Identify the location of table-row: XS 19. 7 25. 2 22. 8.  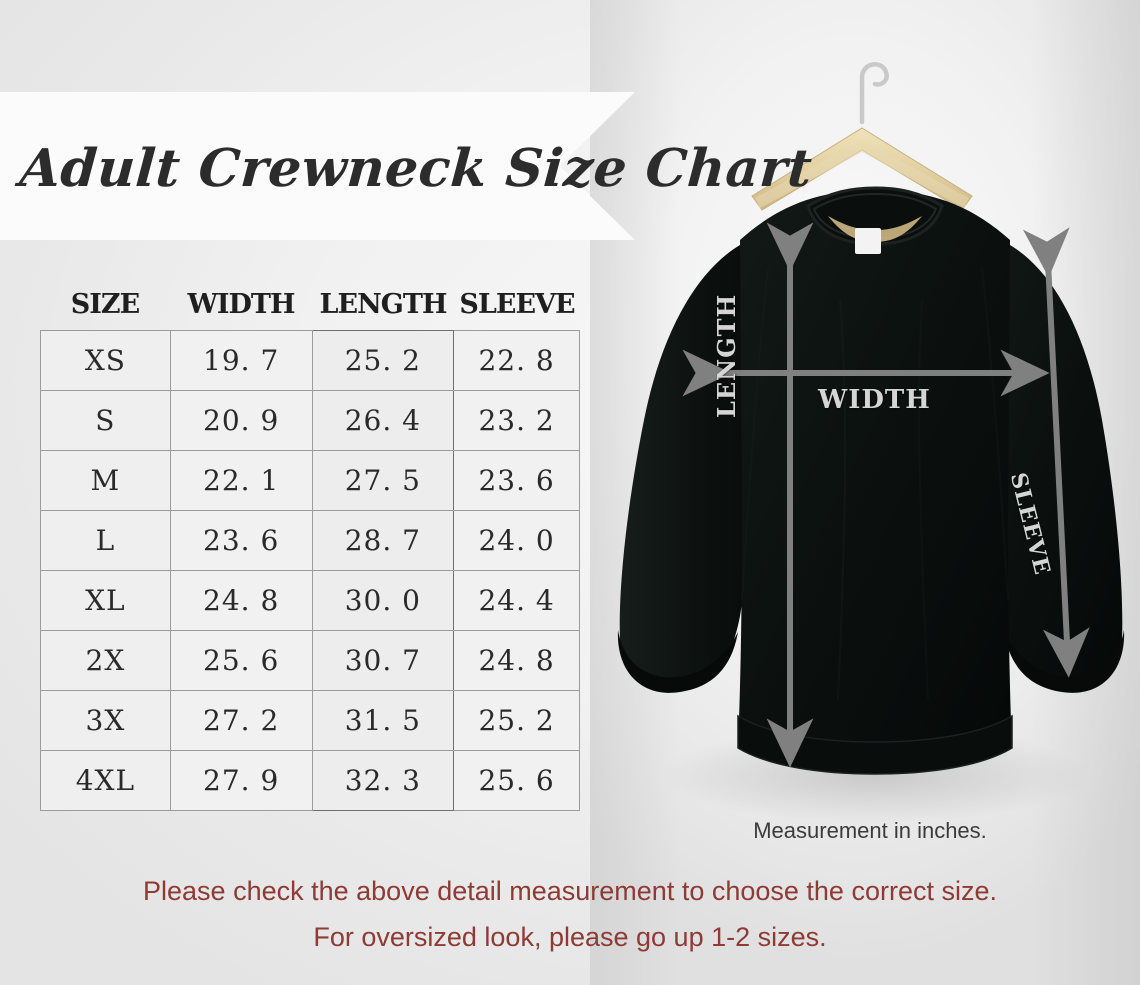
(310, 360).